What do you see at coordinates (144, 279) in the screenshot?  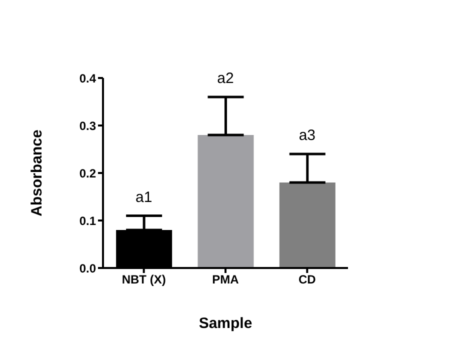 I see `x-tick-label: NBT (X)` at bounding box center [144, 279].